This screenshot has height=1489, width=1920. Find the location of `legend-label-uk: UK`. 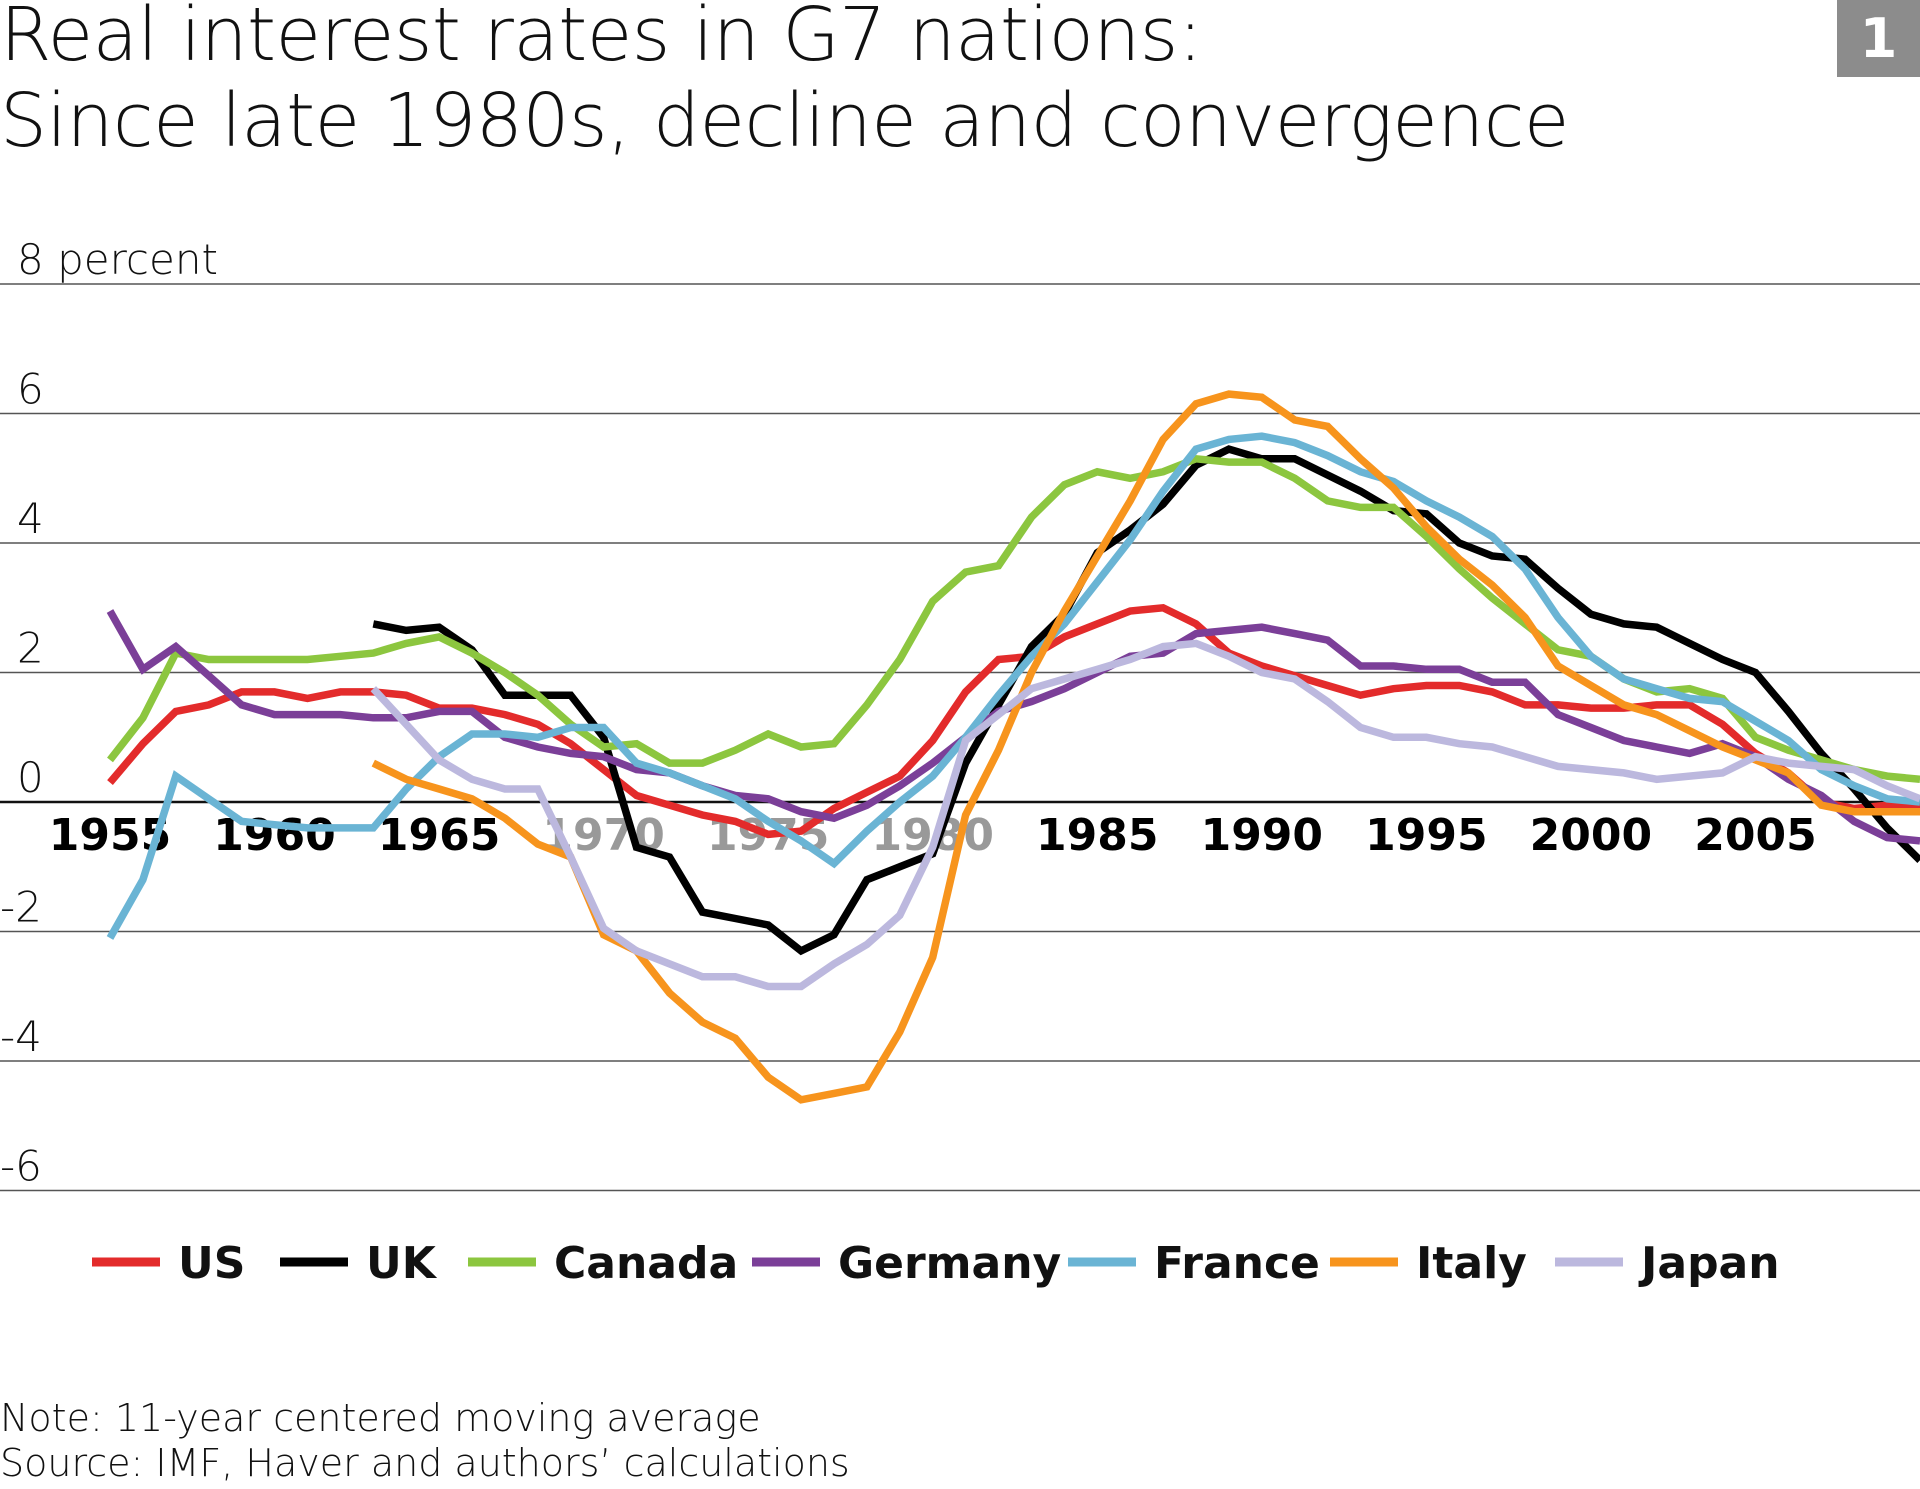

legend-label-uk: UK is located at coordinates (402, 1263).